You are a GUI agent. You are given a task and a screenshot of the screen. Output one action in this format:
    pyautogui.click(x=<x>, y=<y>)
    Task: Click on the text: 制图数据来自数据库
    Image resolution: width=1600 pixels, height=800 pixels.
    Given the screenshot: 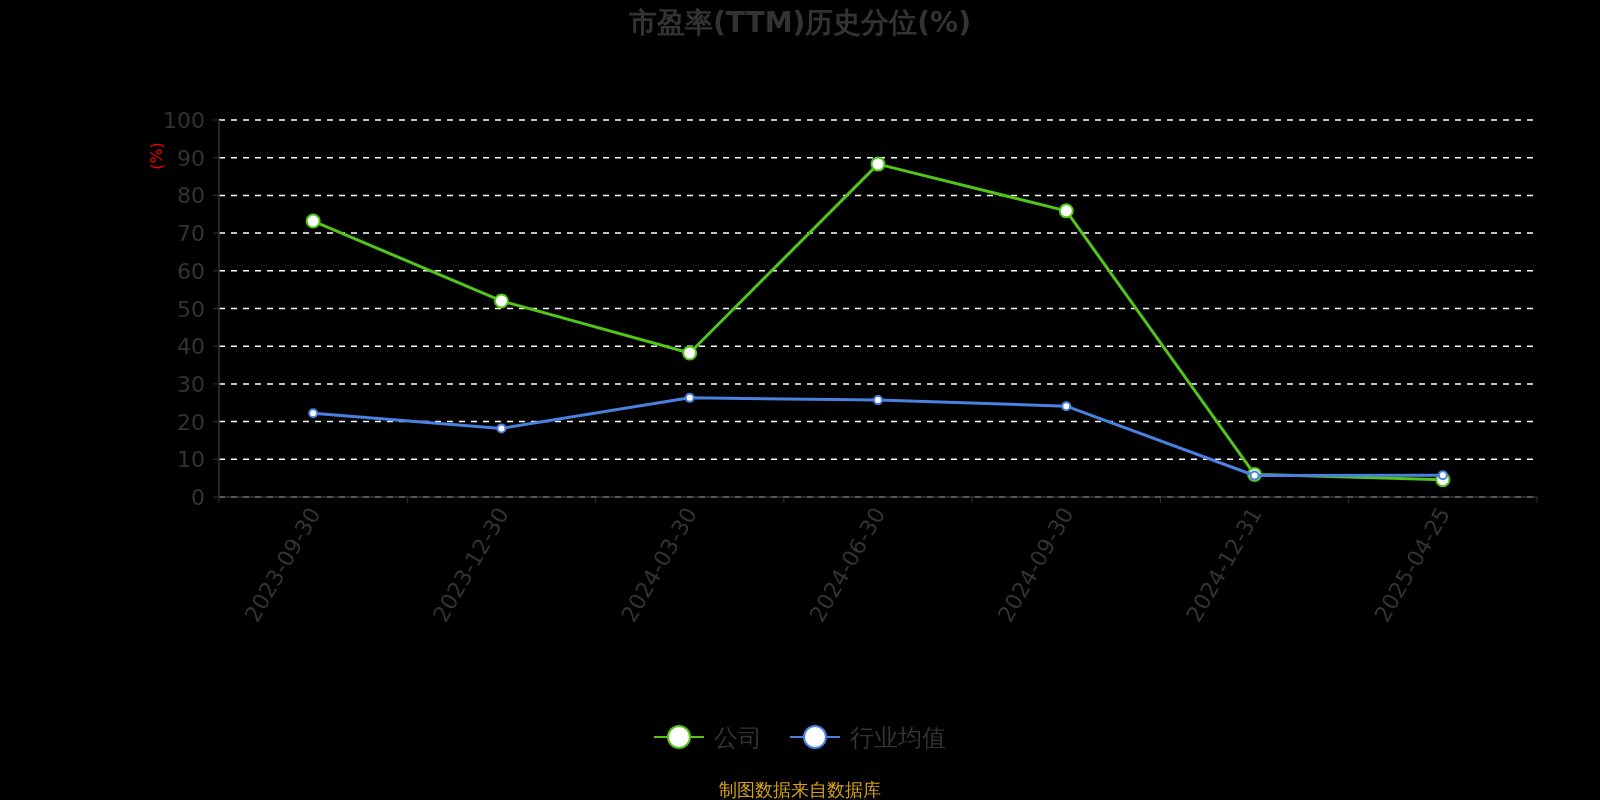 What is the action you would take?
    pyautogui.click(x=800, y=789)
    